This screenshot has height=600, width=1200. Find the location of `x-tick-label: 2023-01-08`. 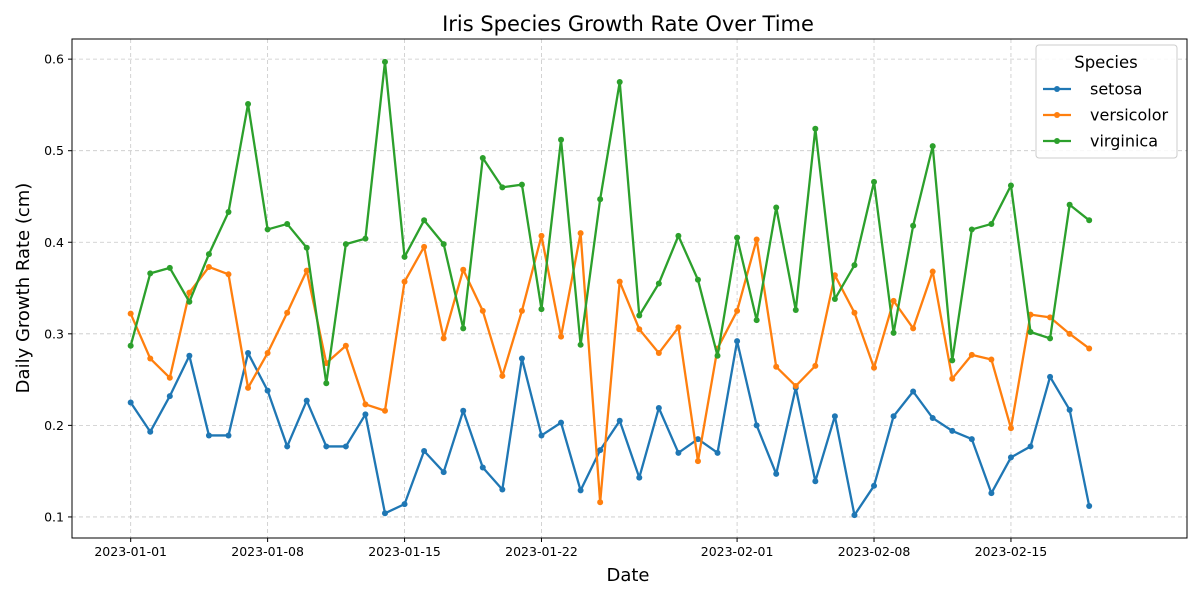

x-tick-label: 2023-01-08 is located at coordinates (267, 551).